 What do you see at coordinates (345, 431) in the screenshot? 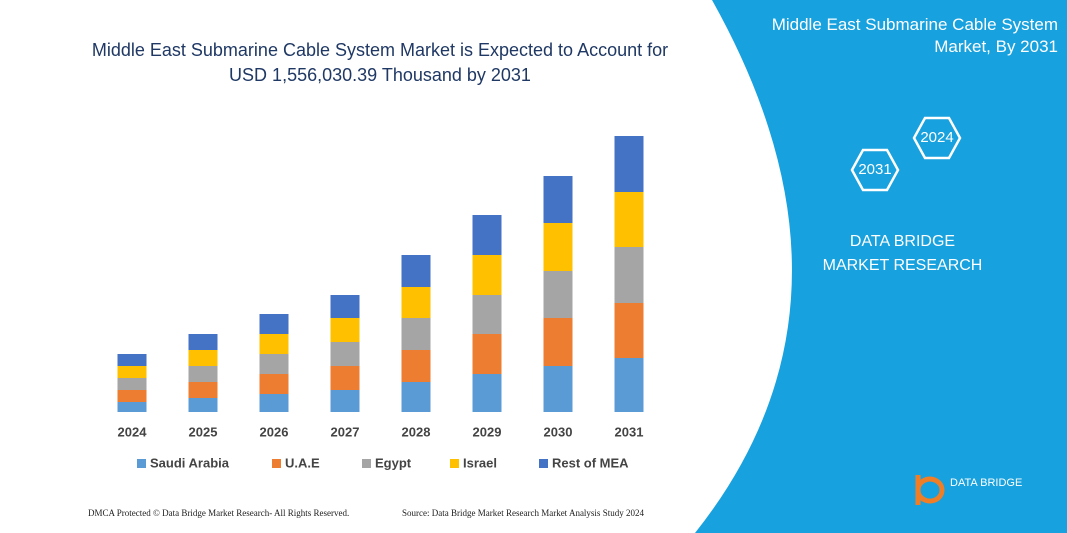
I see `x-tick-label: 2027` at bounding box center [345, 431].